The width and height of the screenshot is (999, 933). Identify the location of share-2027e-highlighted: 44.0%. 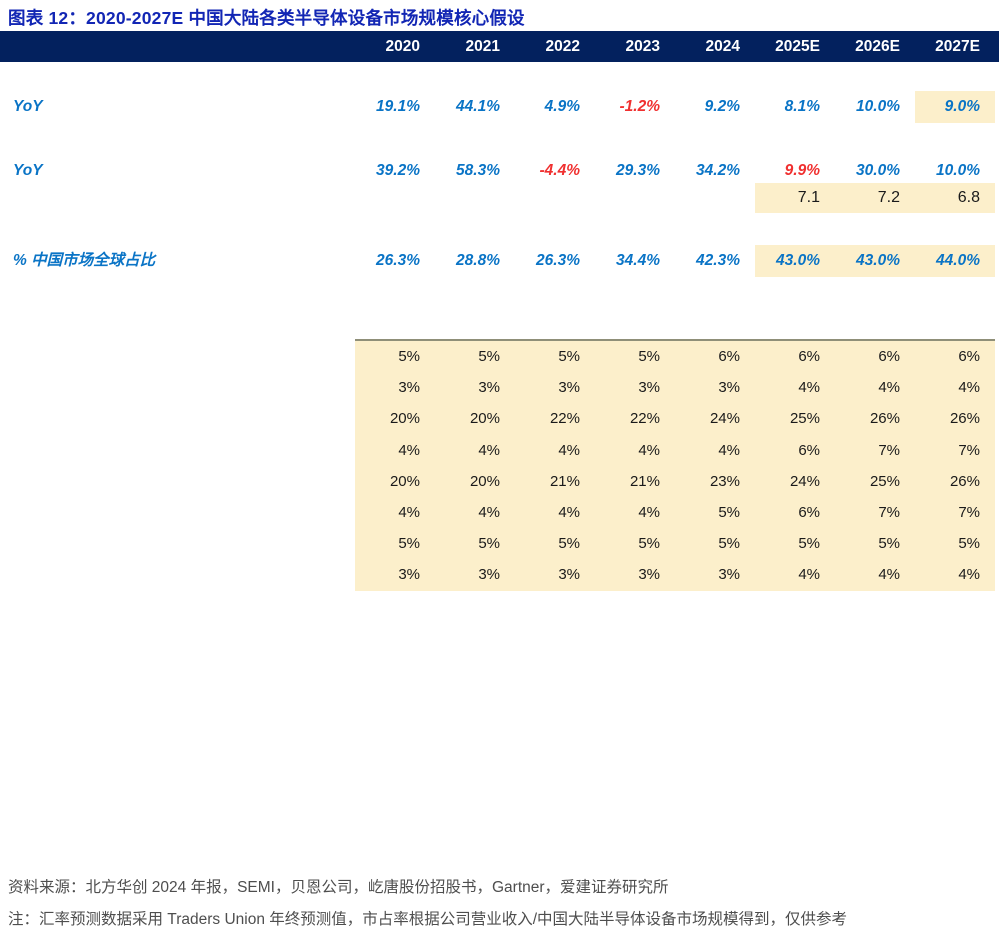
(955, 261).